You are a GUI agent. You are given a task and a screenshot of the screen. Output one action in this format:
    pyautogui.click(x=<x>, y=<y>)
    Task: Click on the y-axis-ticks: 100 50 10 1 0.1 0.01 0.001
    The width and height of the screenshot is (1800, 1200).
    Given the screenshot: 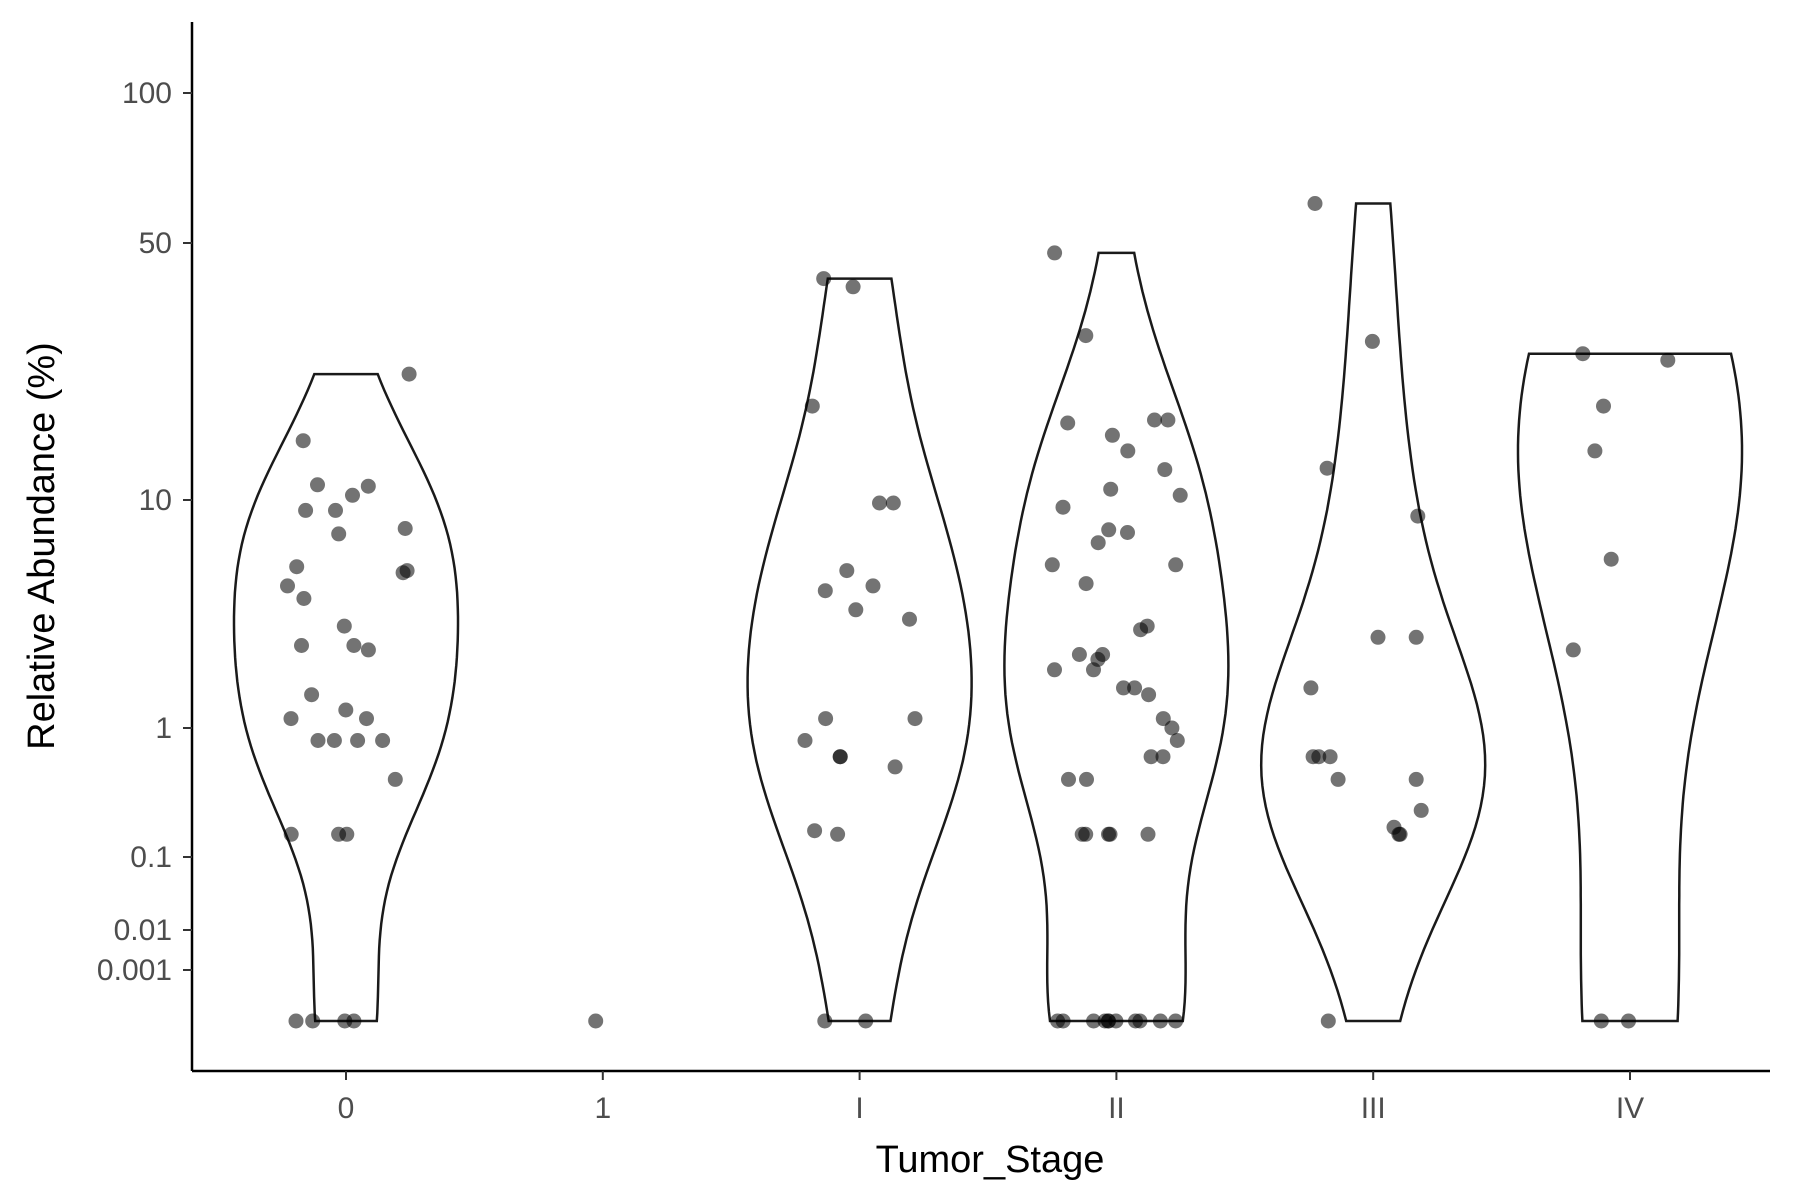 What is the action you would take?
    pyautogui.click(x=144, y=532)
    